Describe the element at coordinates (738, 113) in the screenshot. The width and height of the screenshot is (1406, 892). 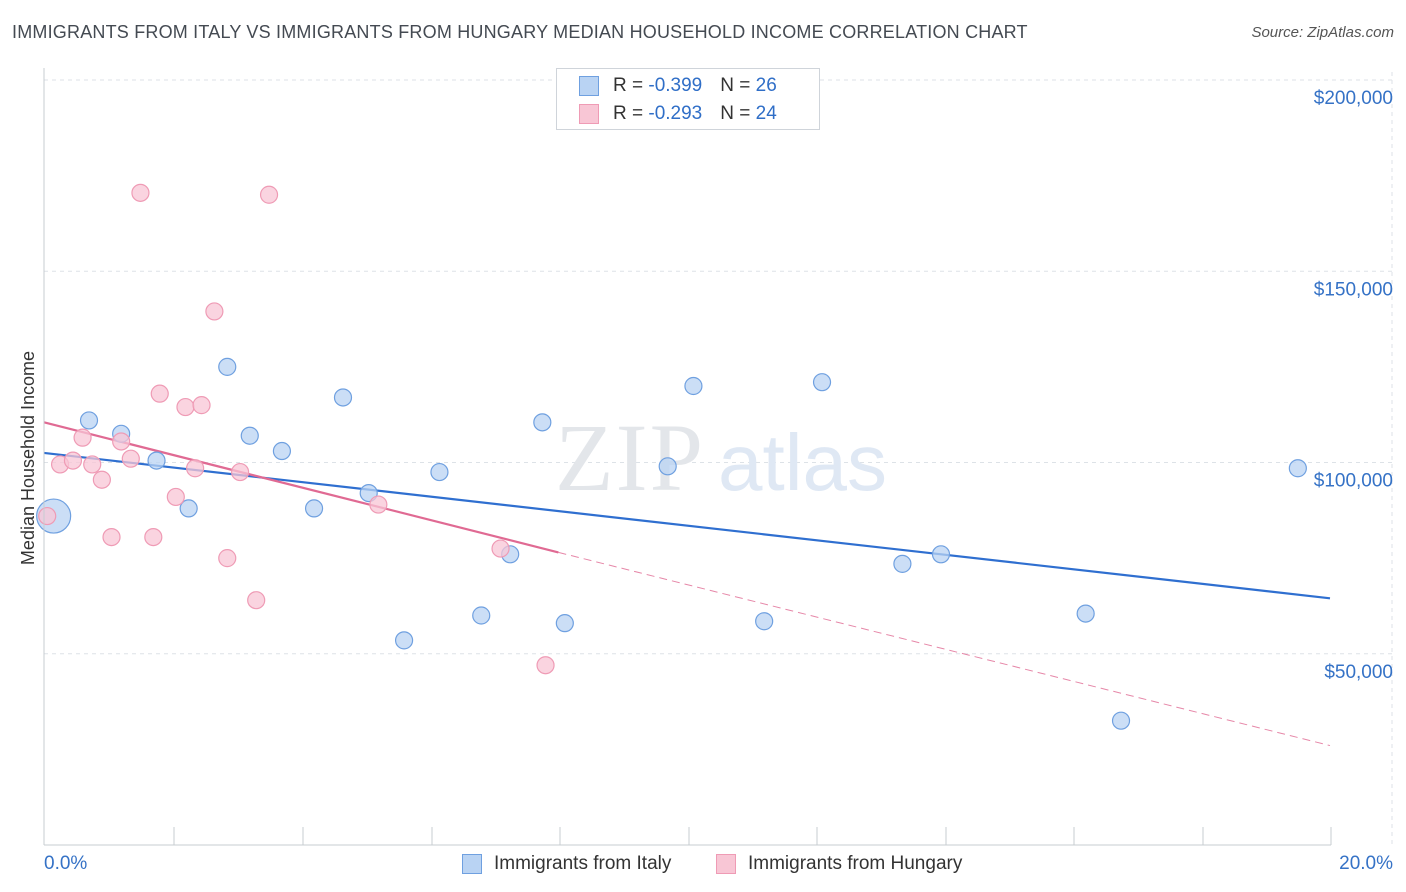
I see `hungary-n-label: N =` at that location.